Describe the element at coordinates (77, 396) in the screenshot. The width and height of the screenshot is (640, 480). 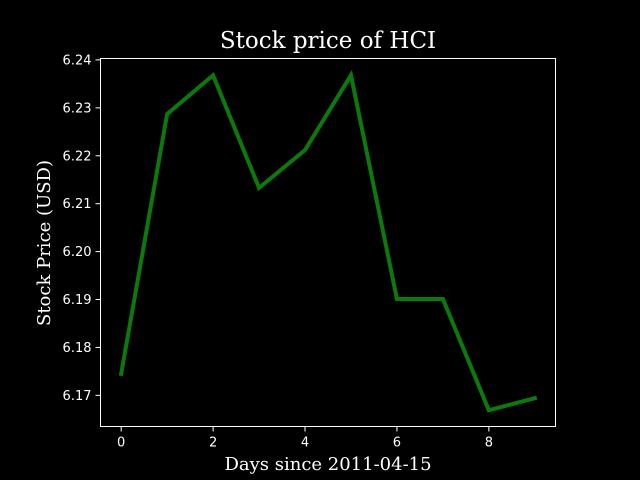
I see `y-tick-label: 6.17` at that location.